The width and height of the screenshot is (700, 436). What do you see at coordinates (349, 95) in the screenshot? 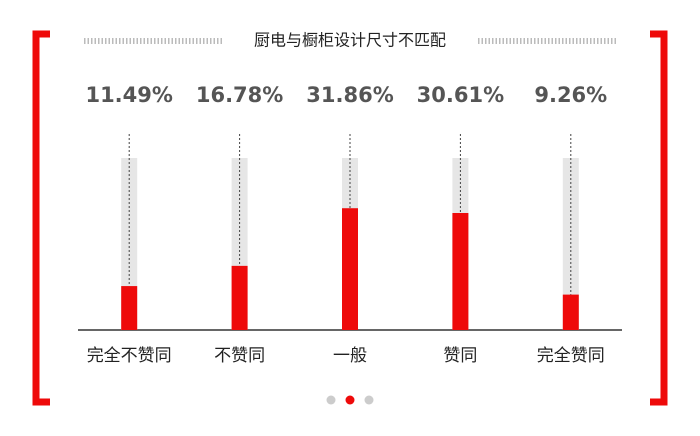
I see `value-label: 31.86%` at bounding box center [349, 95].